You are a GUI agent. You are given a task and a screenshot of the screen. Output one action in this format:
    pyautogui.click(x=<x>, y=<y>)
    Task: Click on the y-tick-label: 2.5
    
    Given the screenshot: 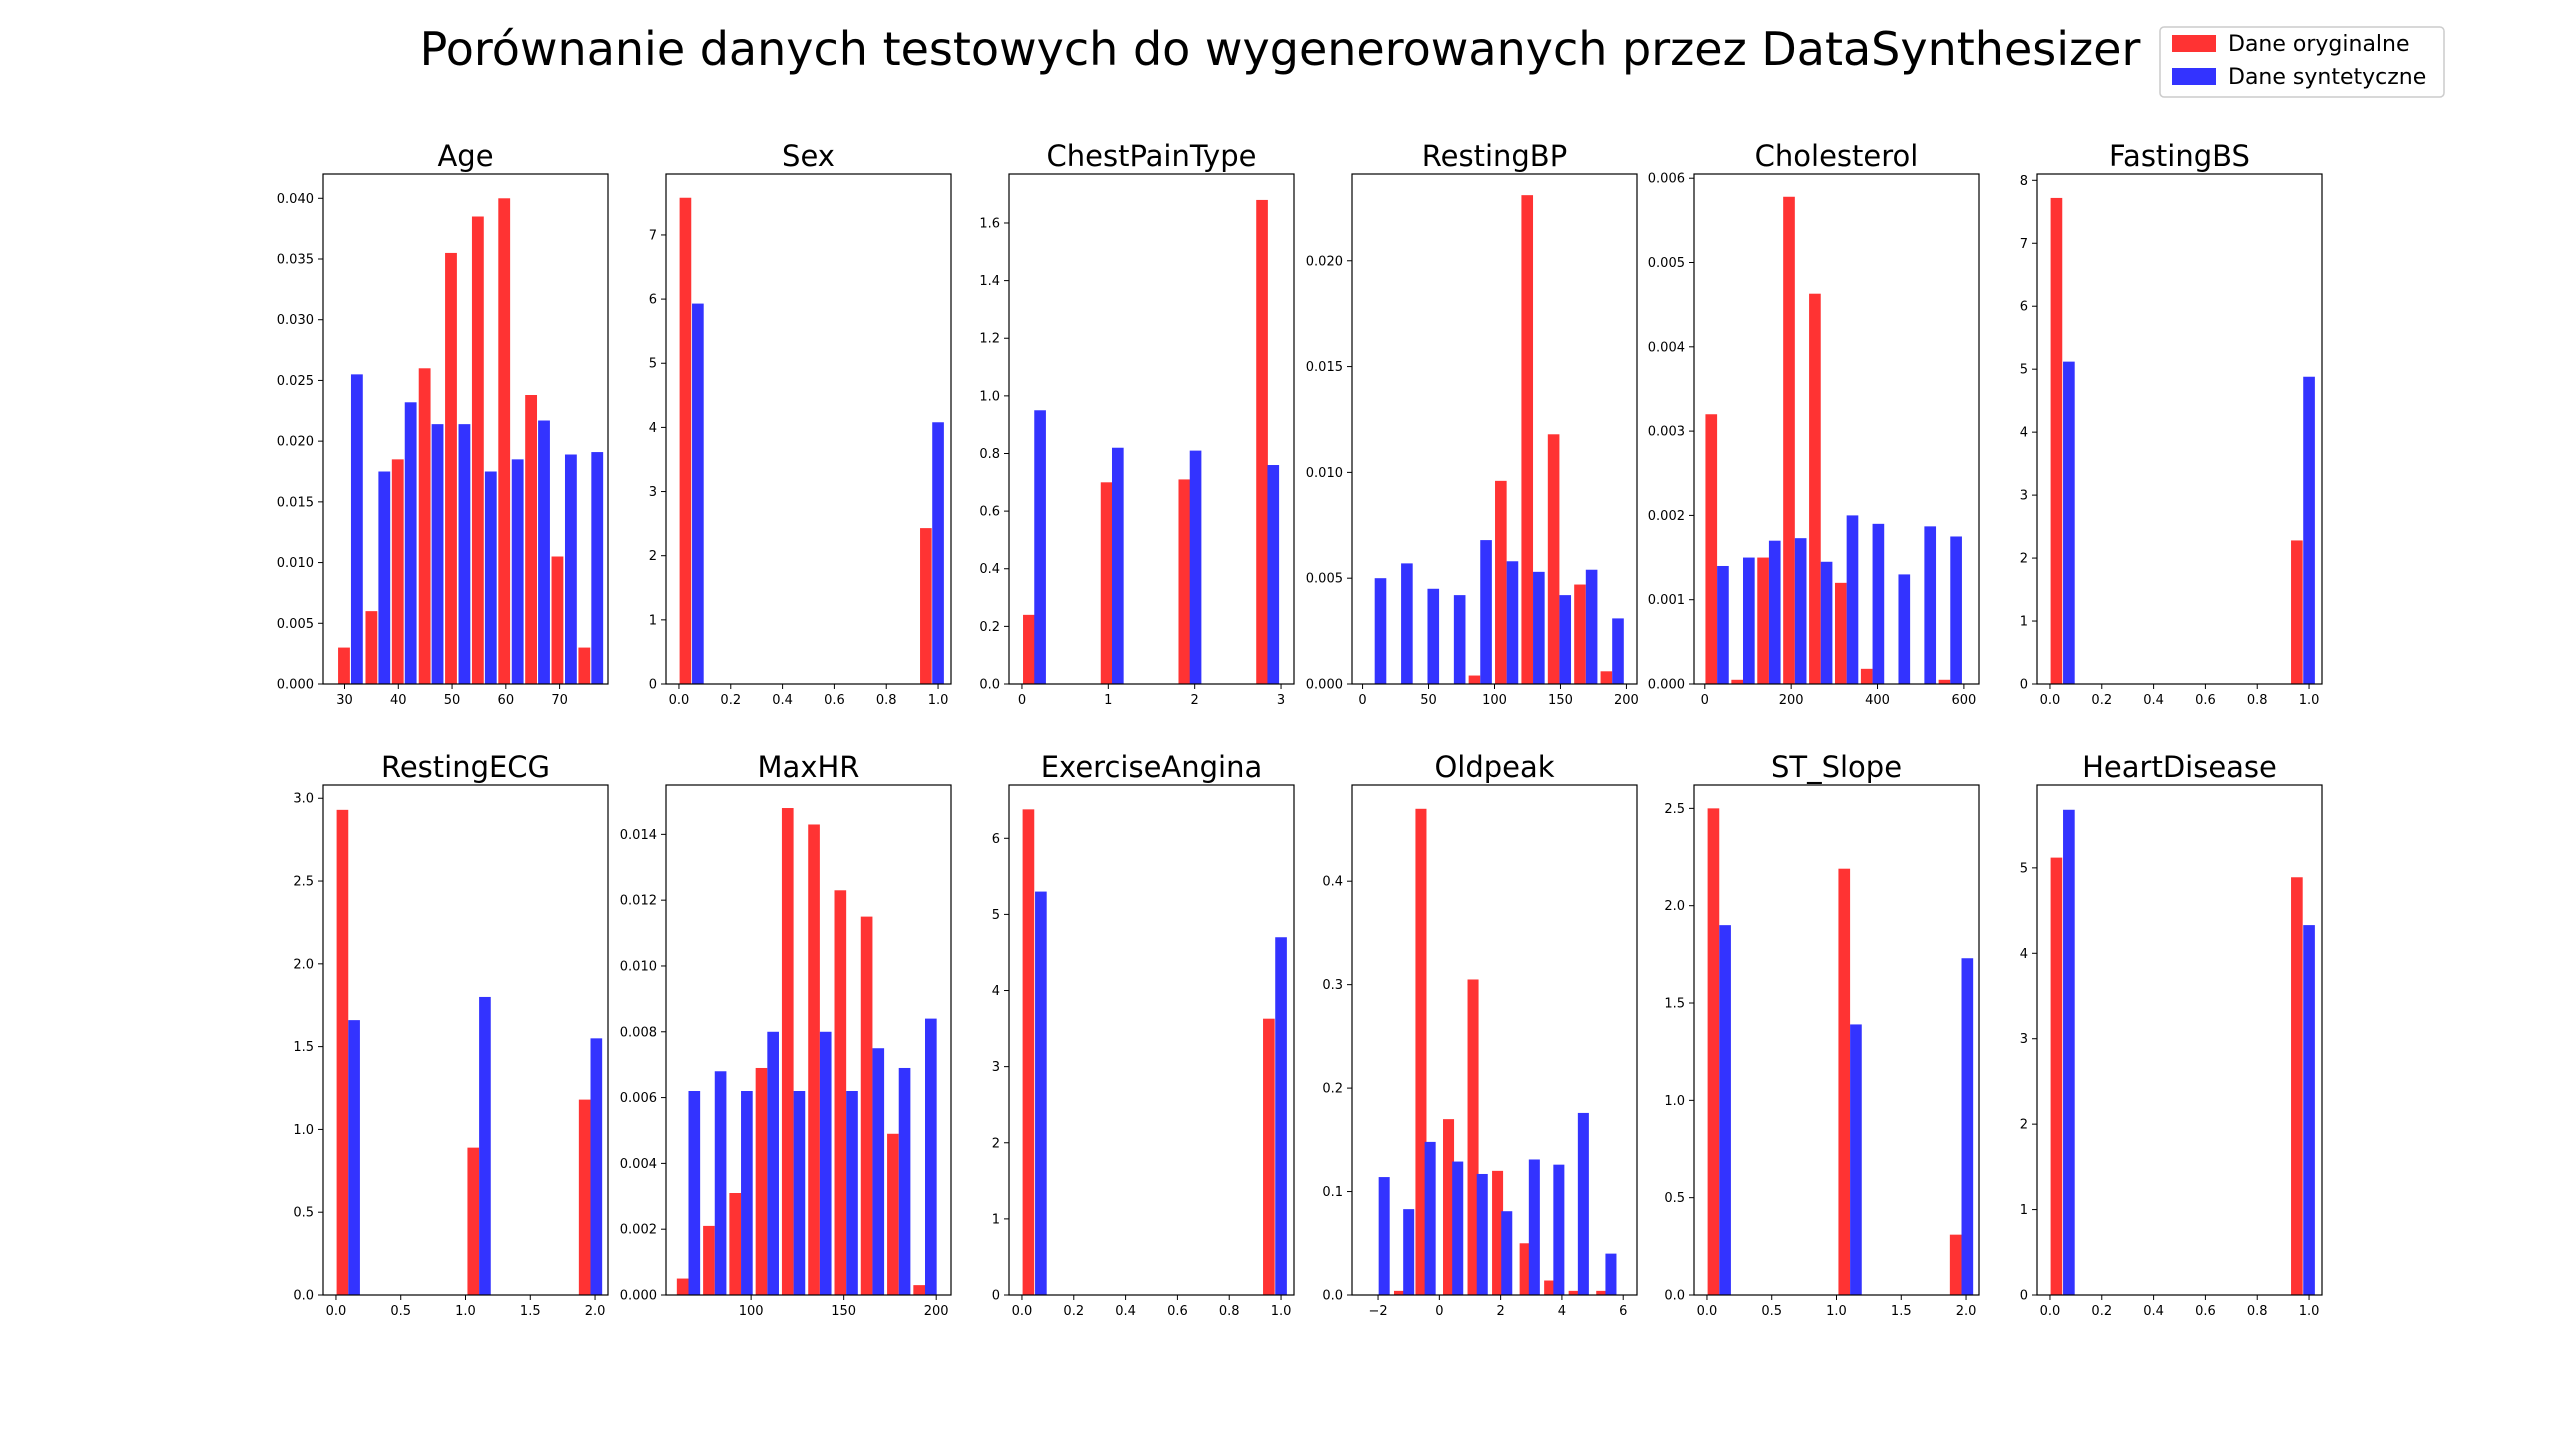 What is the action you would take?
    pyautogui.click(x=1674, y=809)
    